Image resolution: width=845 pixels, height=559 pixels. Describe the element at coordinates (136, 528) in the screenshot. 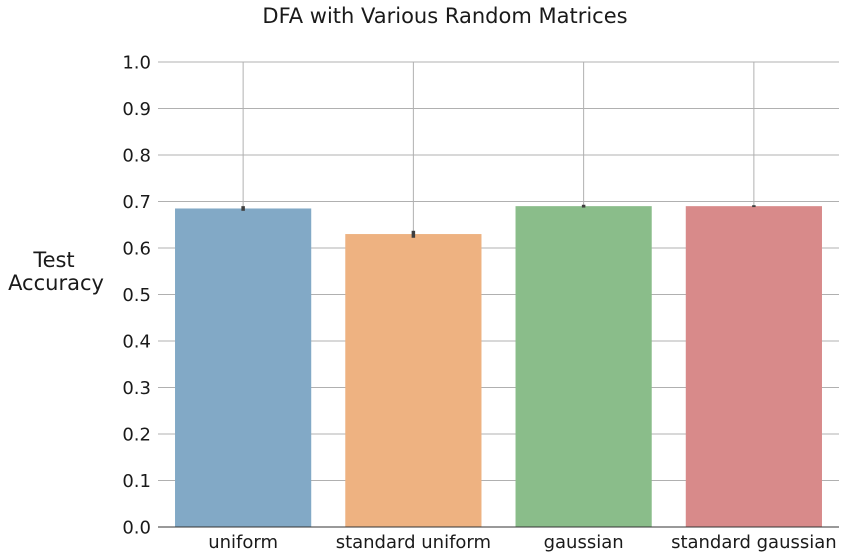

I see `y-tick-label: 0.0` at that location.